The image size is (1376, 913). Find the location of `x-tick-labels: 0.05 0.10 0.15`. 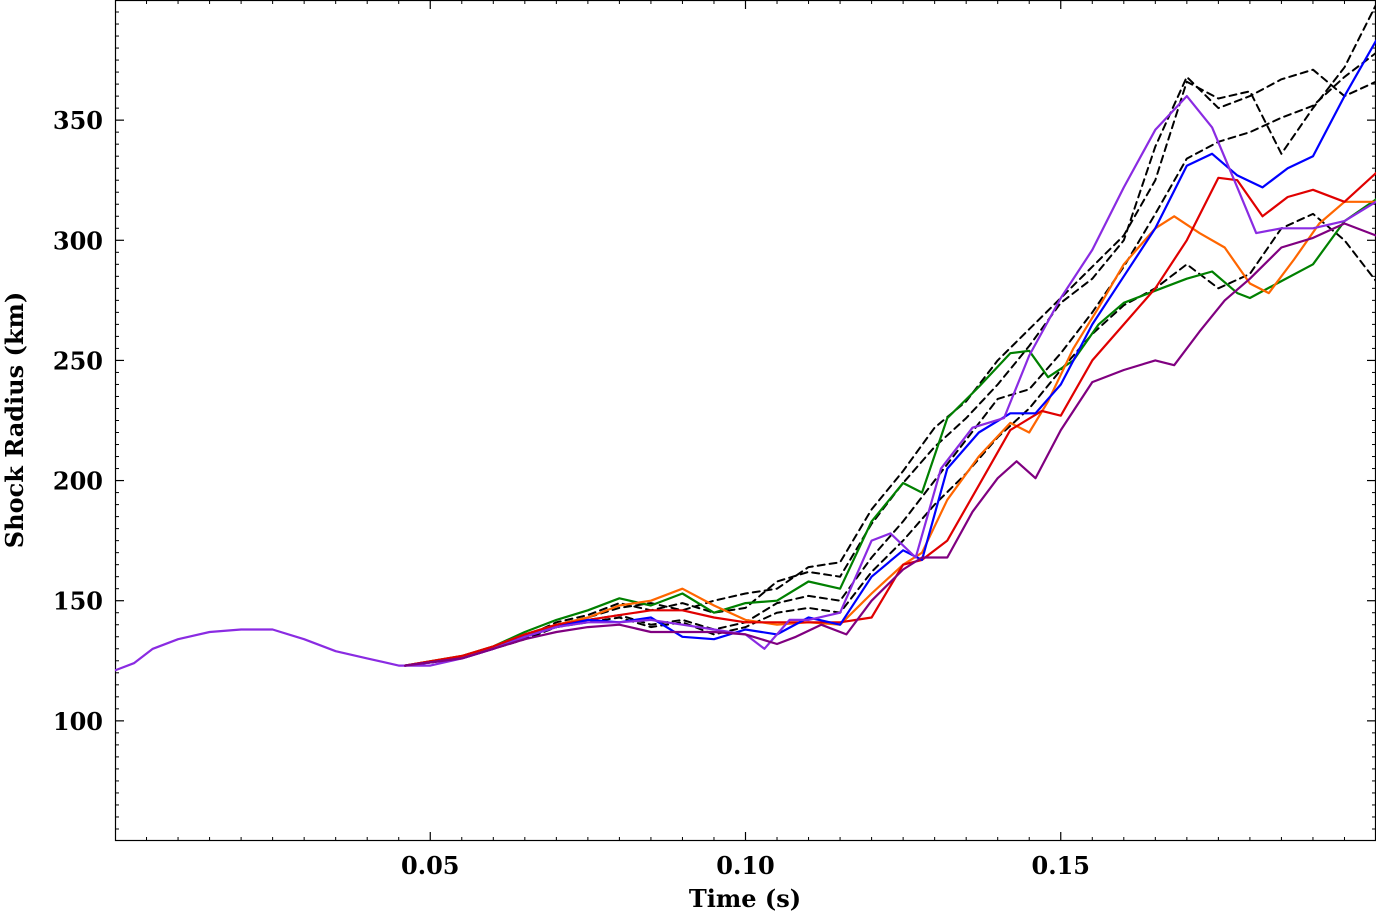

x-tick-labels: 0.05 0.10 0.15 is located at coordinates (745, 865).